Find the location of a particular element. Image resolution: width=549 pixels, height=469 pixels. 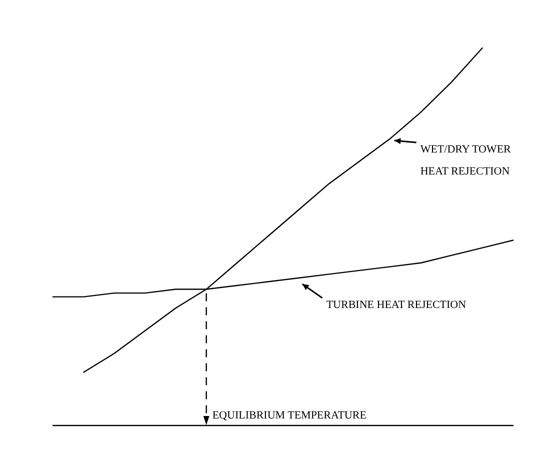

text: WET/DRY TOWER HEAT REJECTION is located at coordinates (466, 160).